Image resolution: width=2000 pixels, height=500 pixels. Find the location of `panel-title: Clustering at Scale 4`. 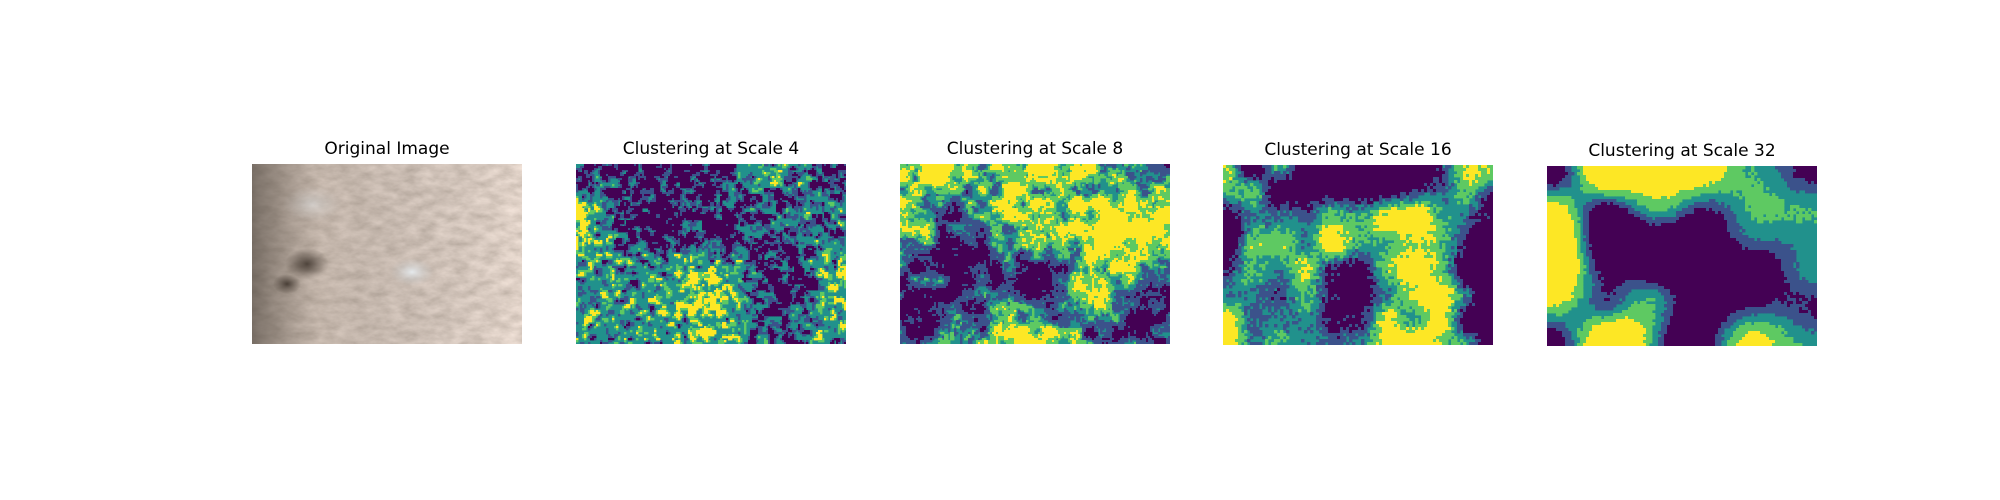

panel-title: Clustering at Scale 4 is located at coordinates (711, 149).